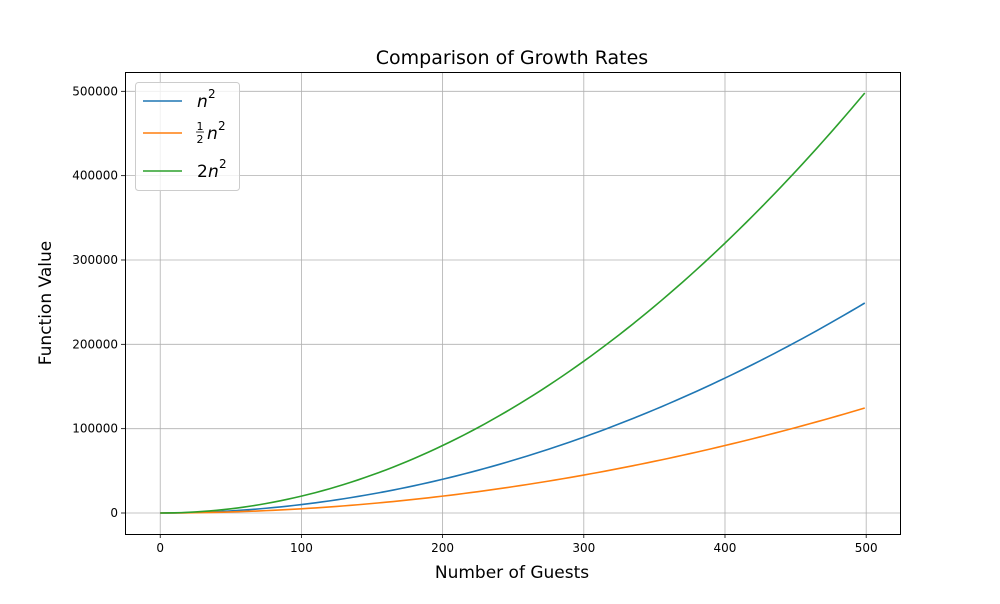 This screenshot has height=604, width=1000. What do you see at coordinates (95, 344) in the screenshot?
I see `y-tick-label: 200000` at bounding box center [95, 344].